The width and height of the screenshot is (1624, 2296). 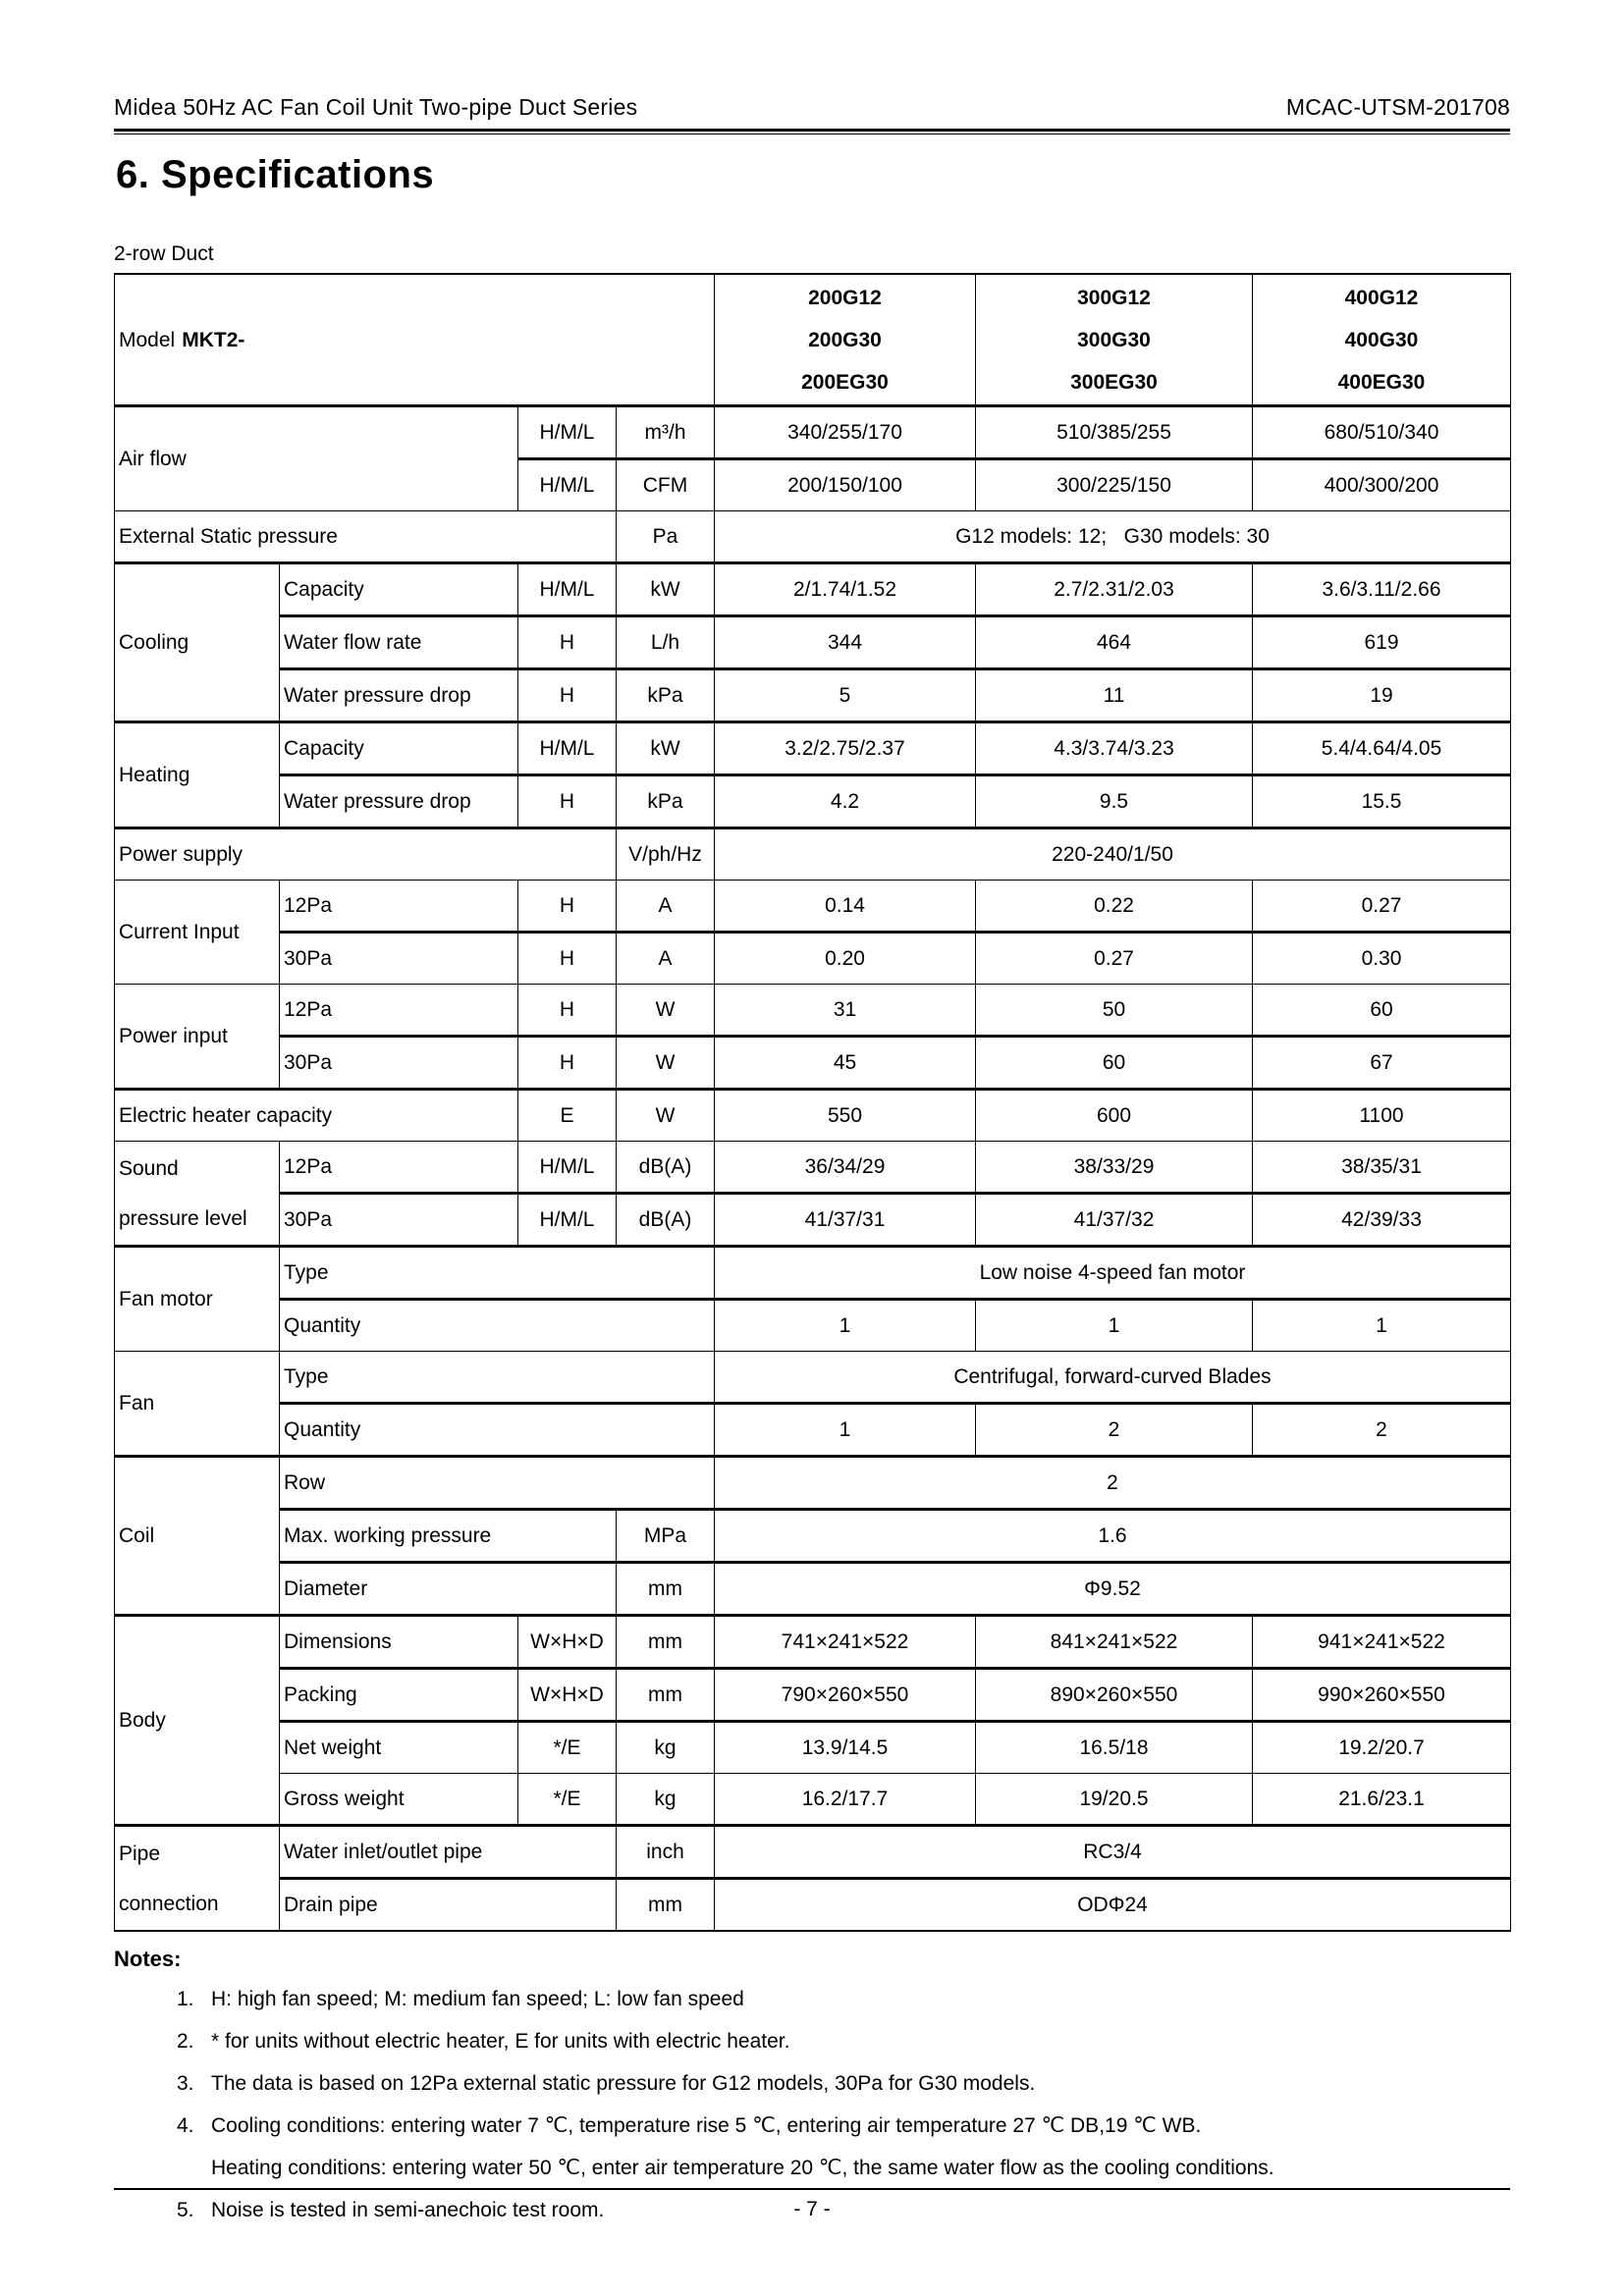 I want to click on table-row: Quantity 1 2 2, so click(x=813, y=1429).